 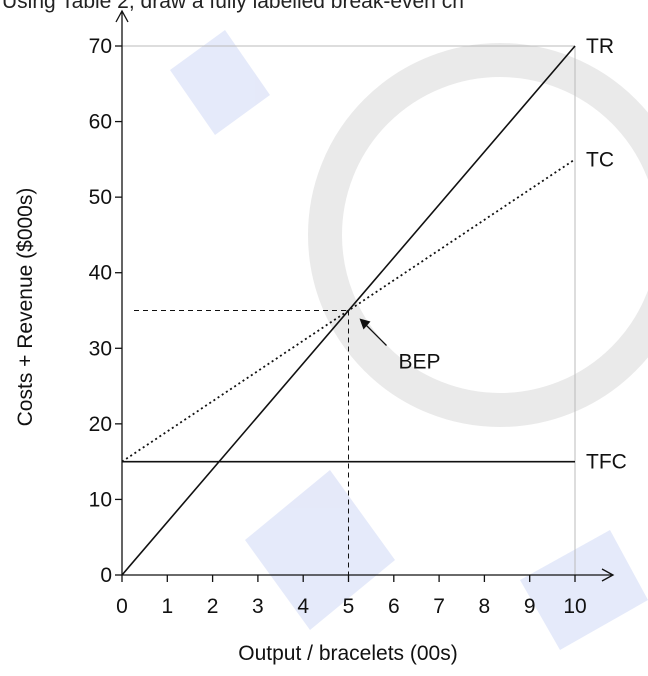 I want to click on x-tick-label: 8, so click(x=485, y=606).